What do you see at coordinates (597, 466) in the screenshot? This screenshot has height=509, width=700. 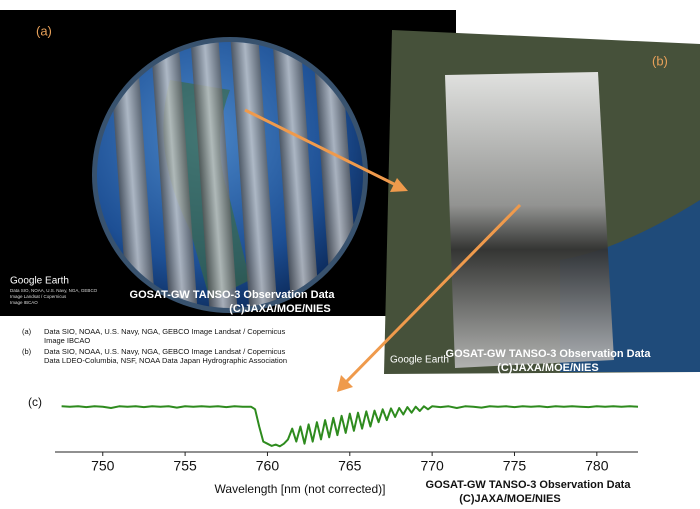 I see `x-tick-label: 780` at bounding box center [597, 466].